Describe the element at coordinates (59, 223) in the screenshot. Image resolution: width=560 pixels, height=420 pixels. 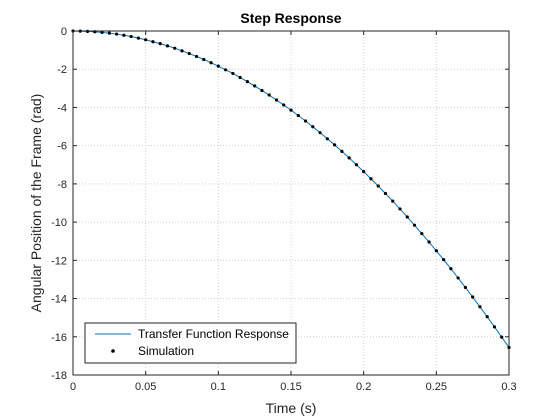
I see `y-tick-label: -10` at that location.